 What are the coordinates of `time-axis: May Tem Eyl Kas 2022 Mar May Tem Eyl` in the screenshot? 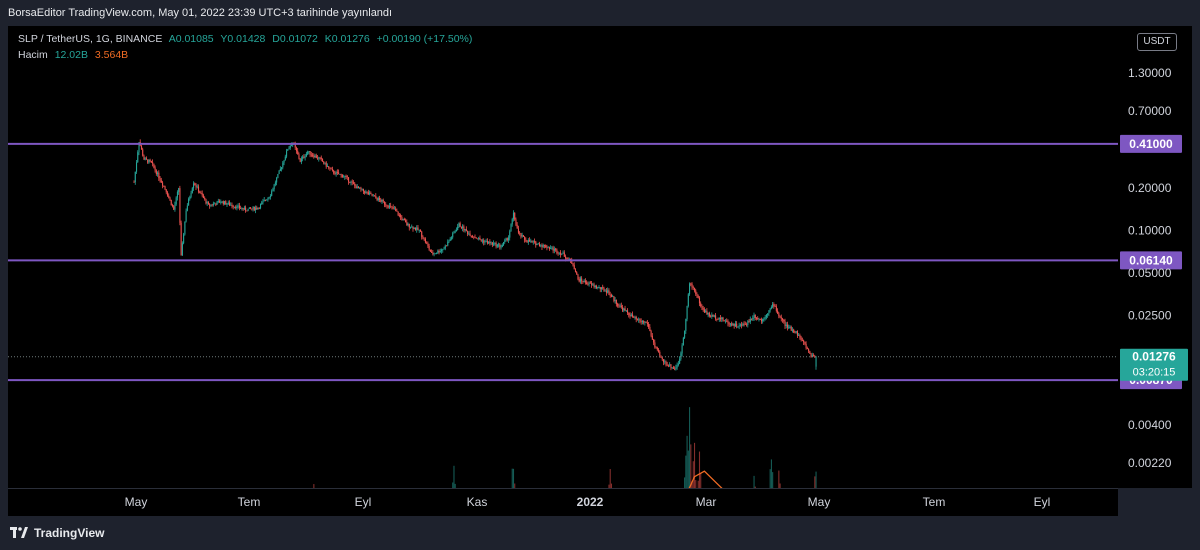 It's located at (563, 502).